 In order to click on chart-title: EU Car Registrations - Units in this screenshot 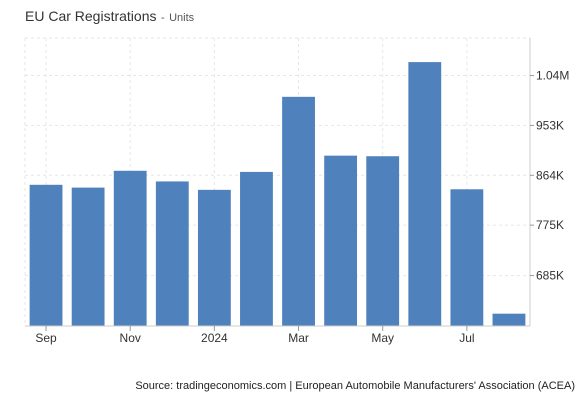, I will do `click(109, 17)`.